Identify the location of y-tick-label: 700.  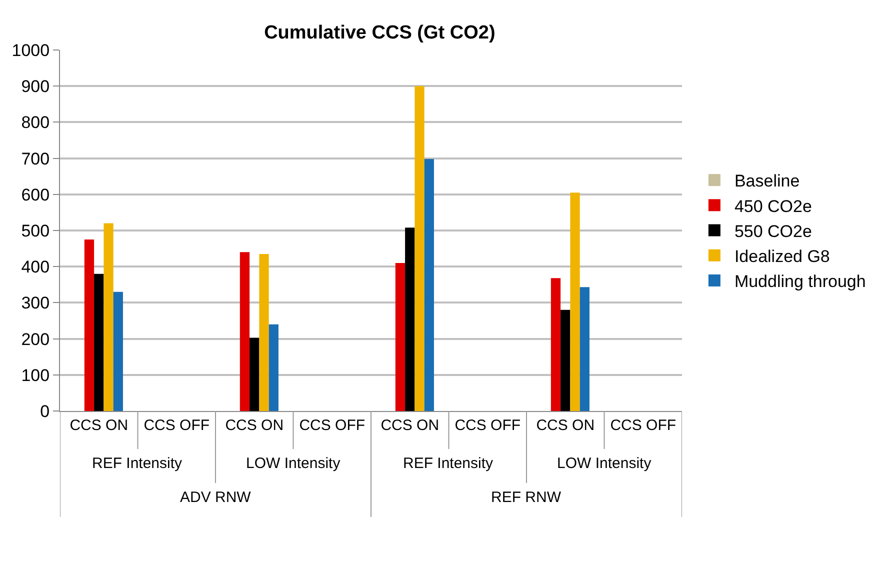
(35, 158).